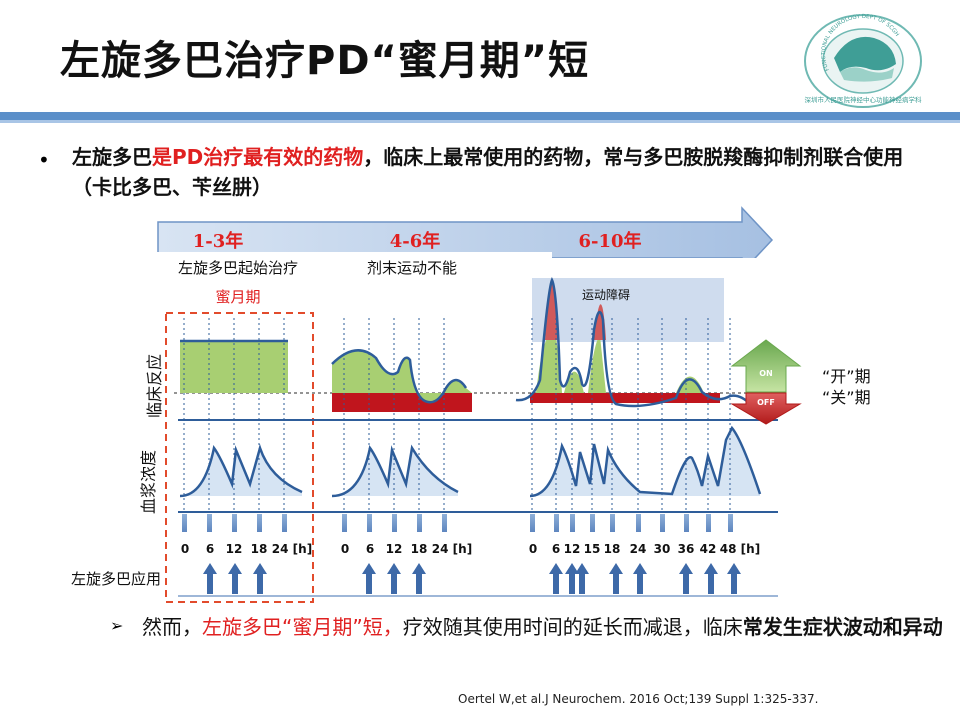 This screenshot has height=720, width=960. Describe the element at coordinates (766, 366) in the screenshot. I see `on-arrow-icon` at that location.